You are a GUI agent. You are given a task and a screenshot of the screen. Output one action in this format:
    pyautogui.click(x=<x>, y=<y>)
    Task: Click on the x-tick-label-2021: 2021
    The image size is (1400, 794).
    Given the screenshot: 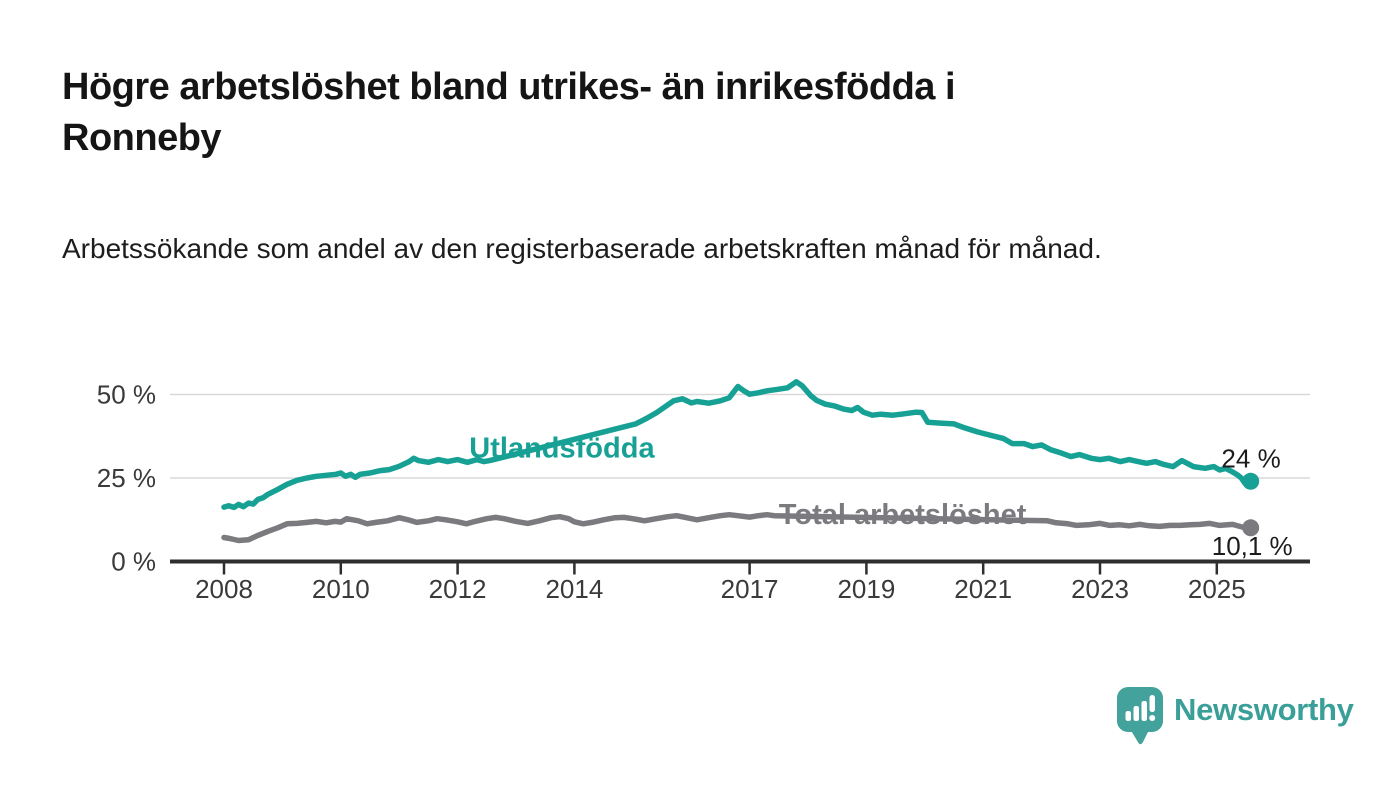 What is the action you would take?
    pyautogui.click(x=983, y=589)
    